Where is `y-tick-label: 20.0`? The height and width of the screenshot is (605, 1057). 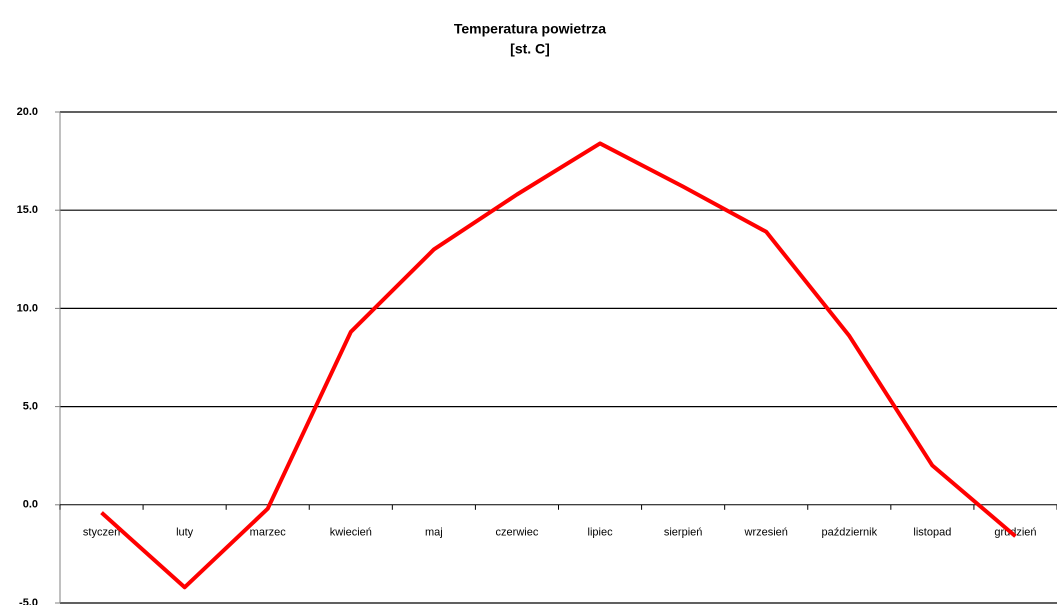
y-tick-label: 20.0 is located at coordinates (27, 112).